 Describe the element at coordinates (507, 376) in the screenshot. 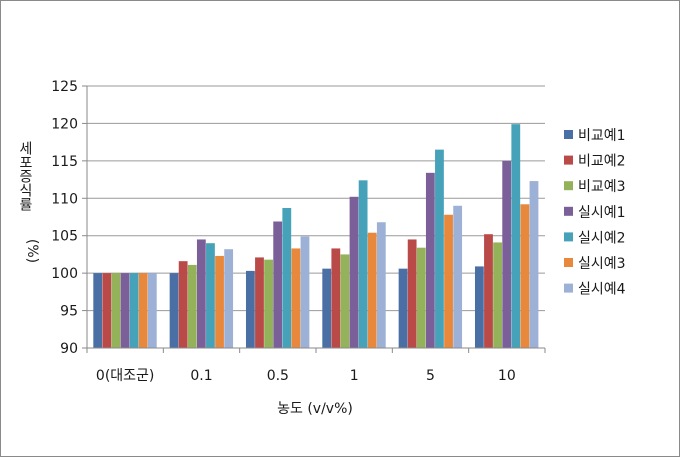

I see `x-tick-label: 10` at that location.